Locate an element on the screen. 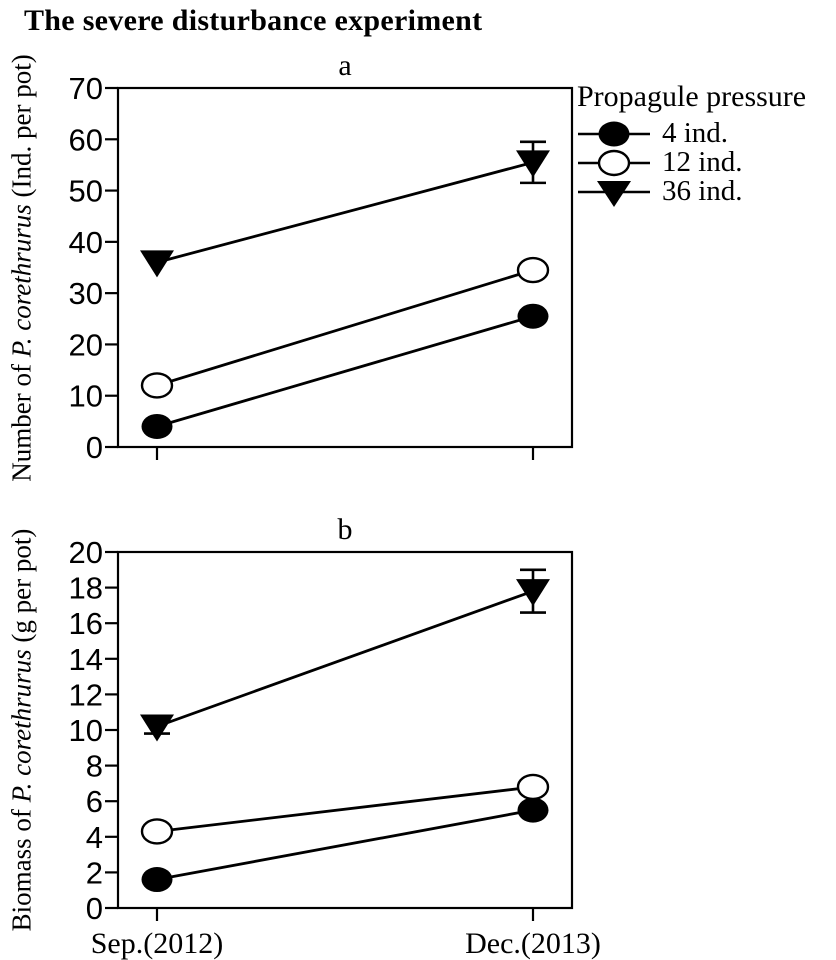  filled-circle-icon is located at coordinates (614, 133).